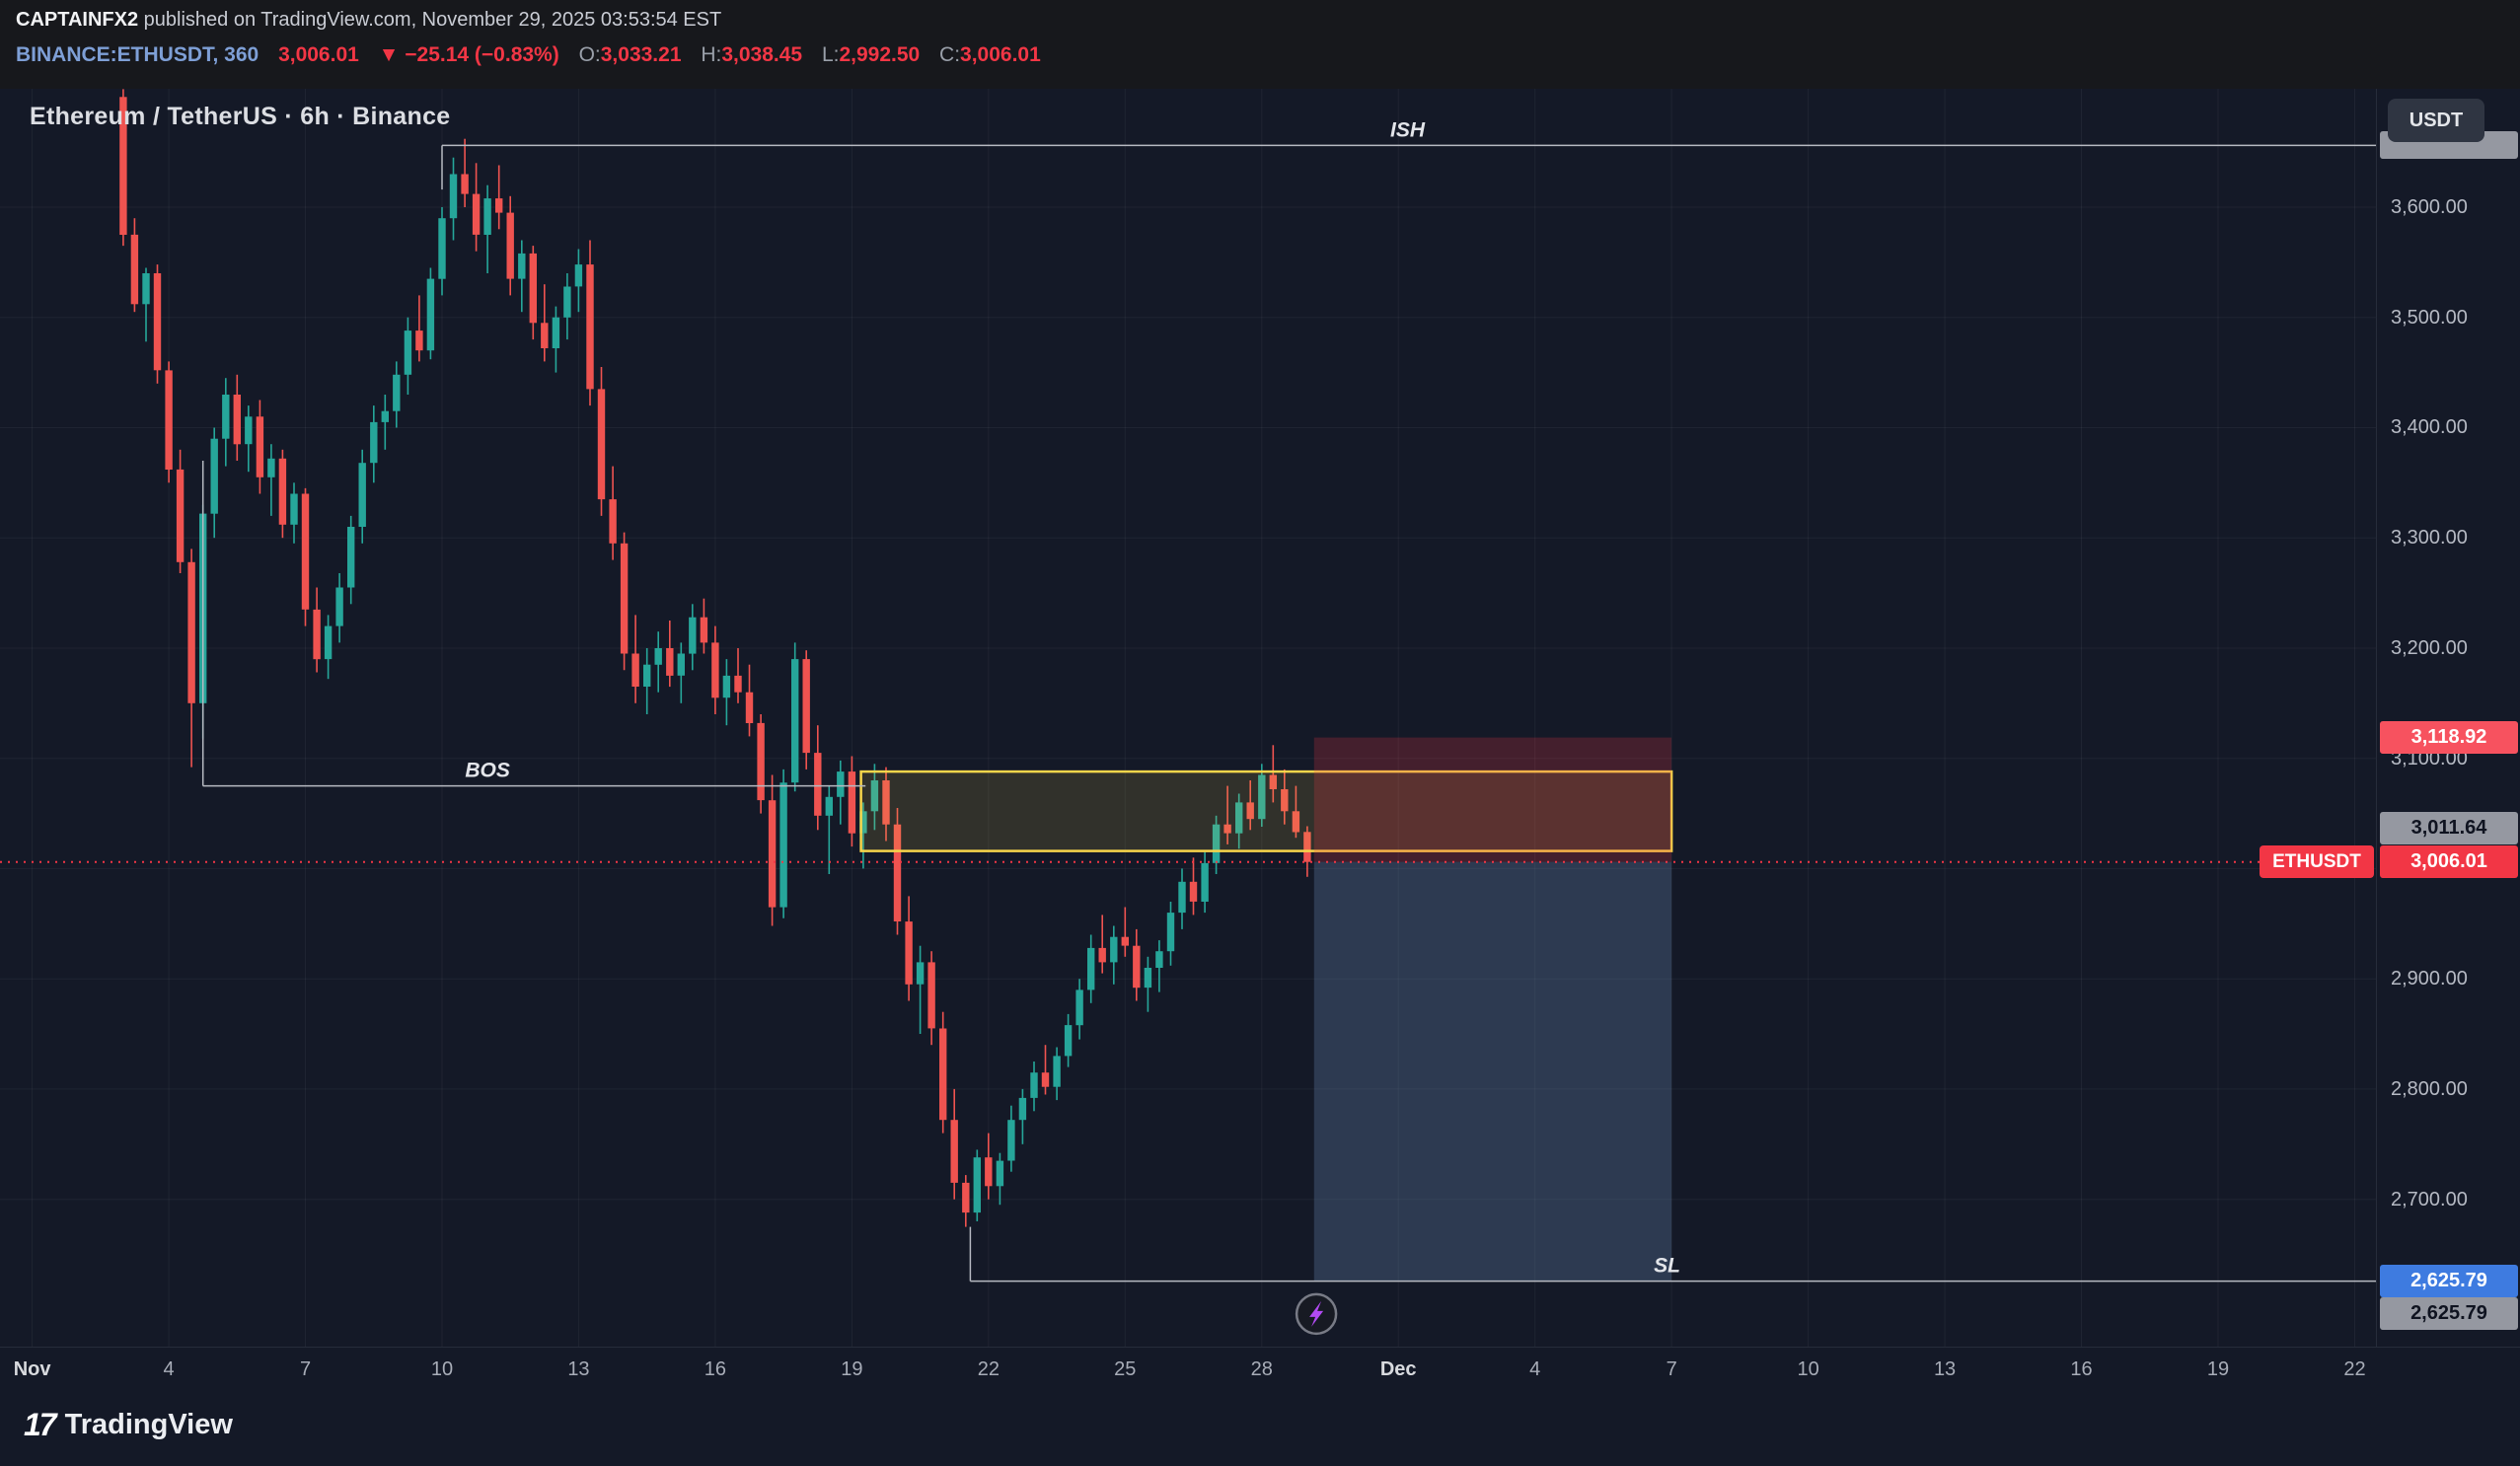 The height and width of the screenshot is (1466, 2520). I want to click on time-tick-label: 4, so click(1535, 1369).